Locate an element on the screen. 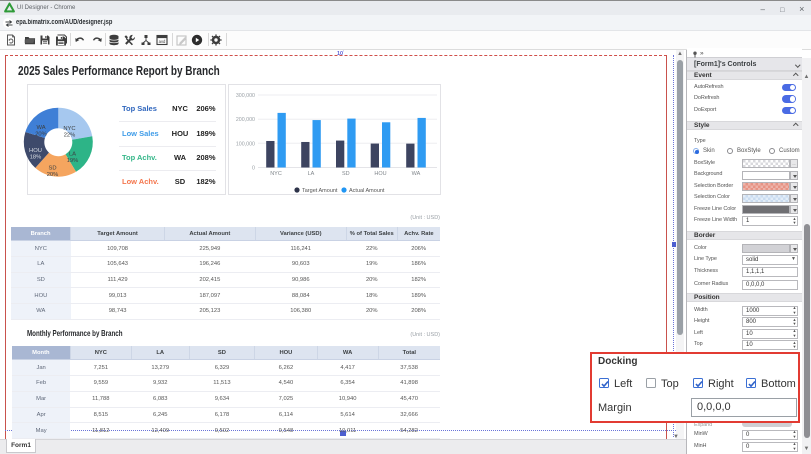  svg-text: 0 is located at coordinates (253, 169).